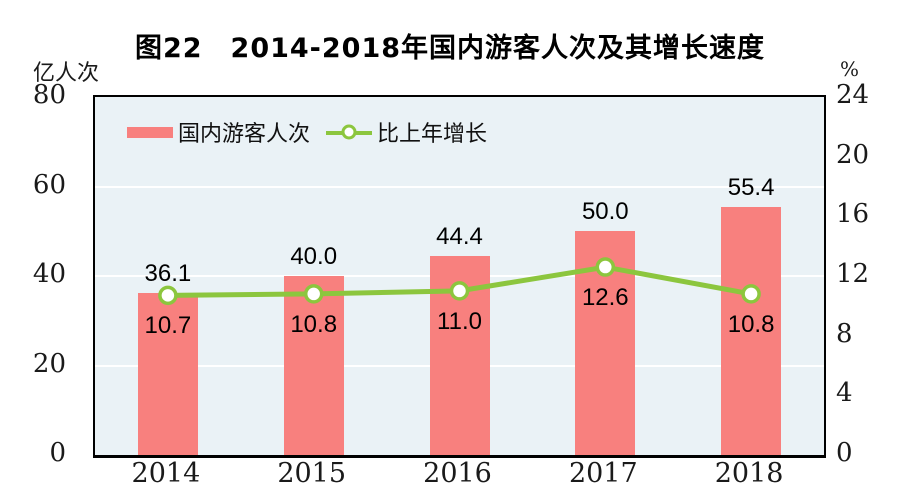 The width and height of the screenshot is (900, 499). Describe the element at coordinates (168, 326) in the screenshot. I see `growth-value-label: 10.7` at that location.